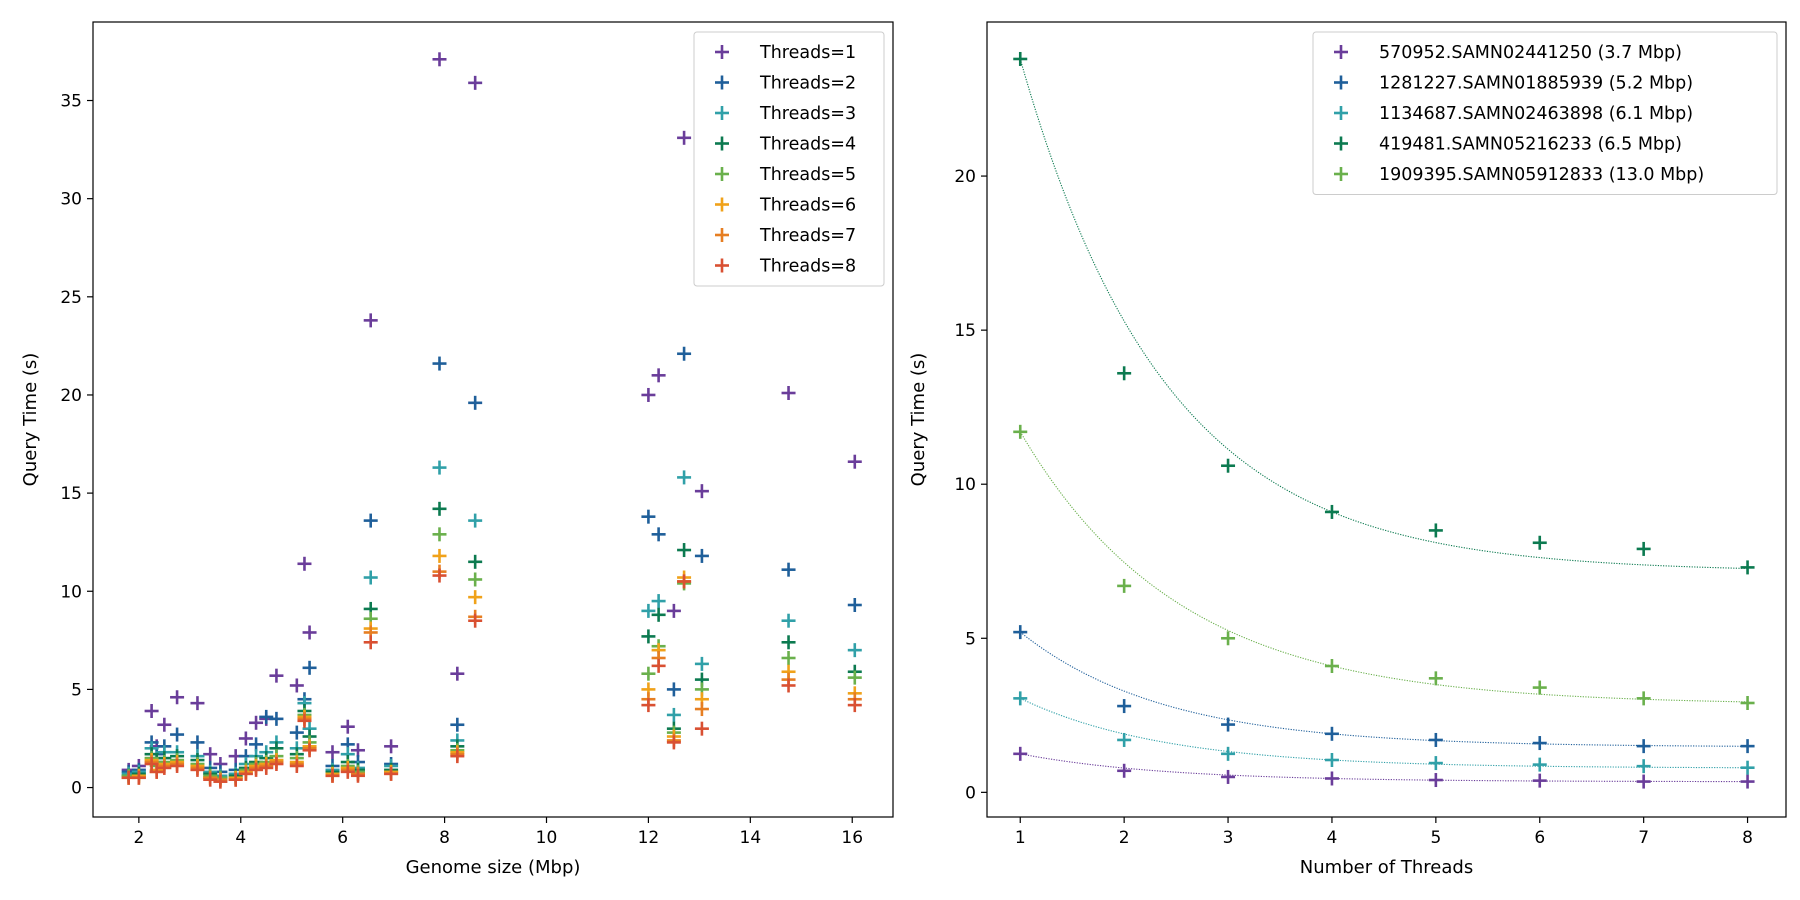  Describe the element at coordinates (1383, 567) in the screenshot. I see `fit-curve` at that location.